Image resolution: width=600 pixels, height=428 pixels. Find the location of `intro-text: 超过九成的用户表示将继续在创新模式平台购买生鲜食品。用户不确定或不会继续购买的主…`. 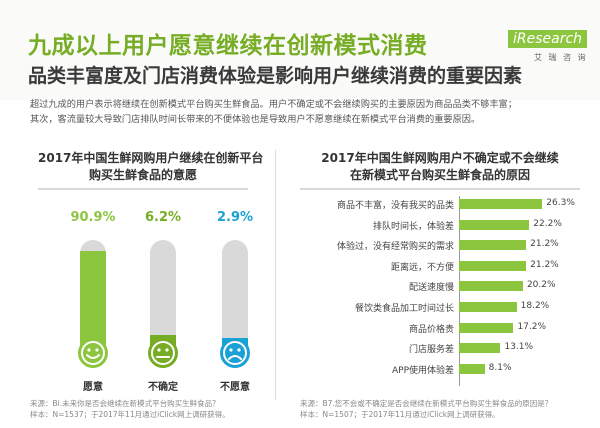

intro-text: 超过九成的用户表示将继续在创新模式平台购买生鲜食品。用户不确定或不会继续购买的主… is located at coordinates (302, 112).